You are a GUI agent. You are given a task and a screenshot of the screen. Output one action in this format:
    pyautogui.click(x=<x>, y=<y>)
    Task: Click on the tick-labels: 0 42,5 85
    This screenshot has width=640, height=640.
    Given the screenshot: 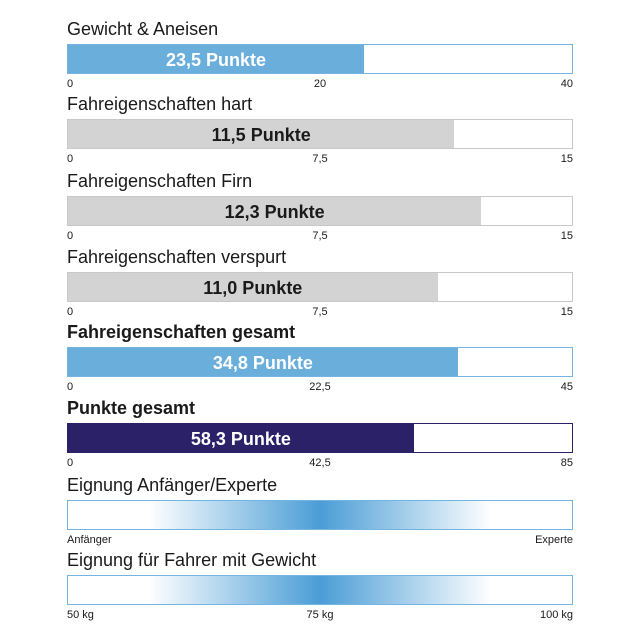 What is the action you would take?
    pyautogui.click(x=320, y=463)
    